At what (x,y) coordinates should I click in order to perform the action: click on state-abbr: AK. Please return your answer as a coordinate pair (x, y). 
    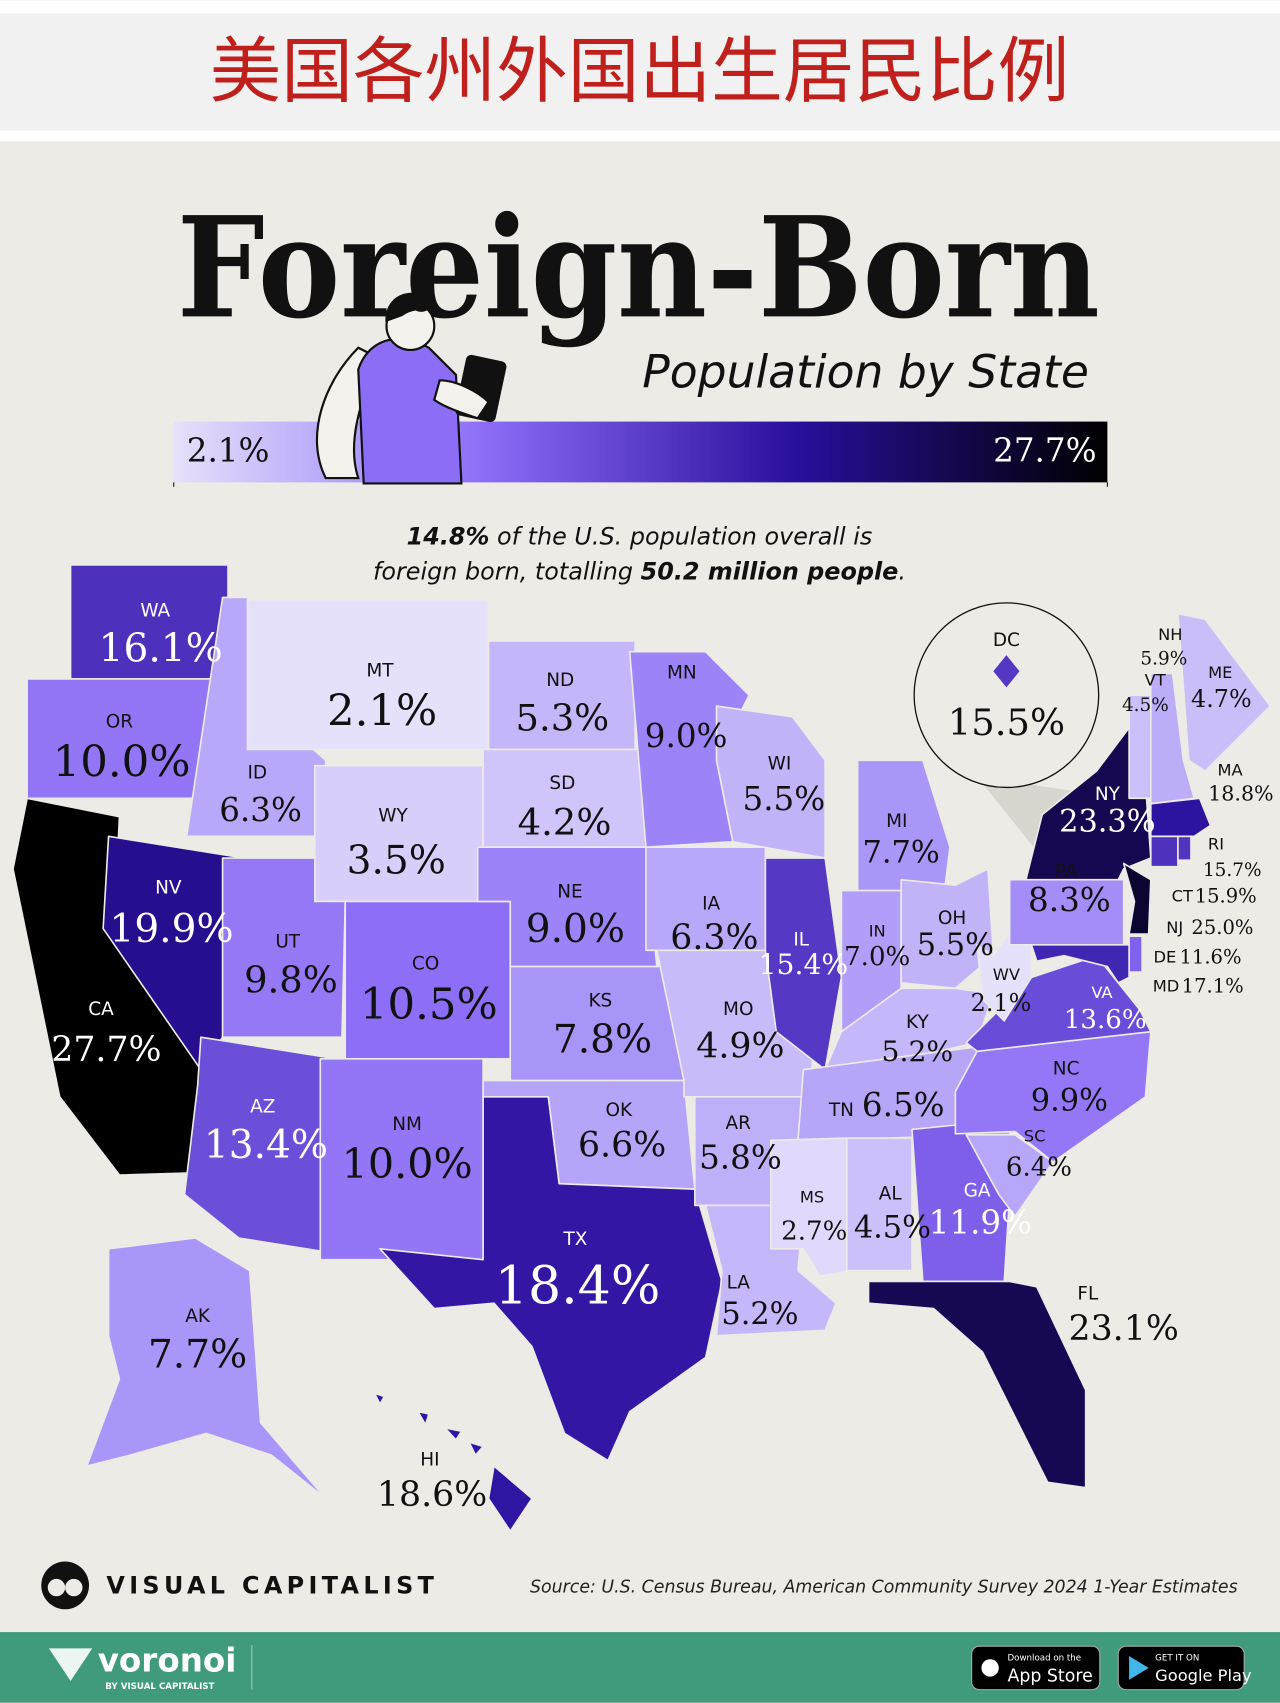
    Looking at the image, I should click on (198, 1316).